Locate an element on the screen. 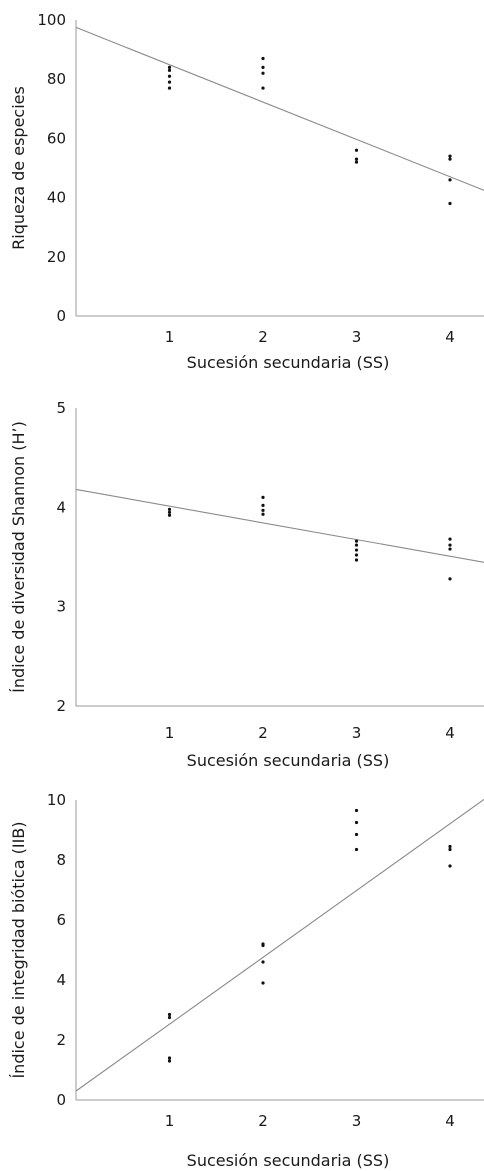  y-tick-label: 3 is located at coordinates (61, 607).